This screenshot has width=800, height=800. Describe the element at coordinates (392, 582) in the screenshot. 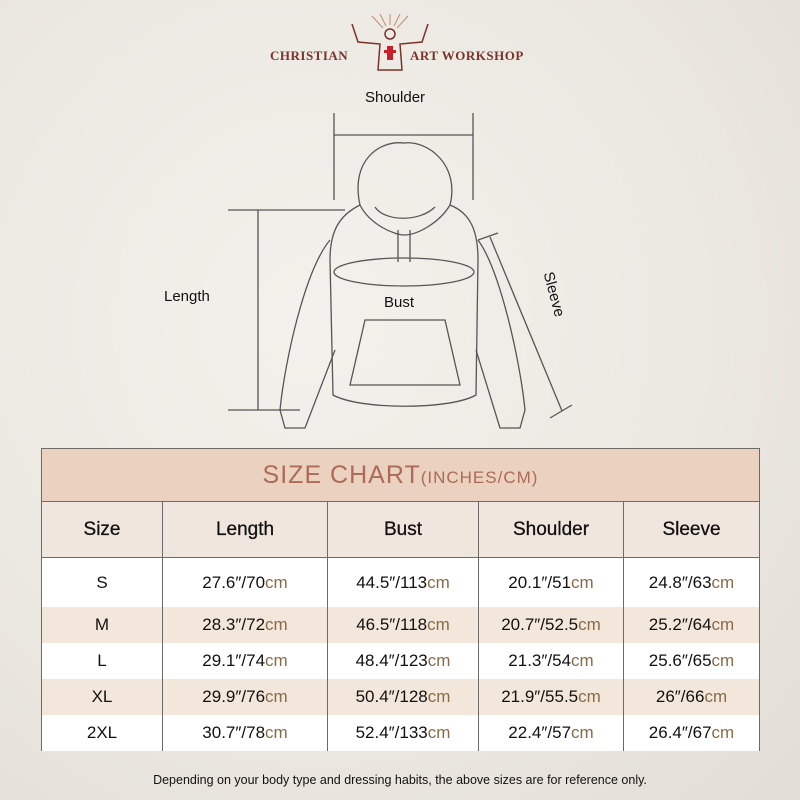

I see `inch-value: 44.5″/113` at that location.